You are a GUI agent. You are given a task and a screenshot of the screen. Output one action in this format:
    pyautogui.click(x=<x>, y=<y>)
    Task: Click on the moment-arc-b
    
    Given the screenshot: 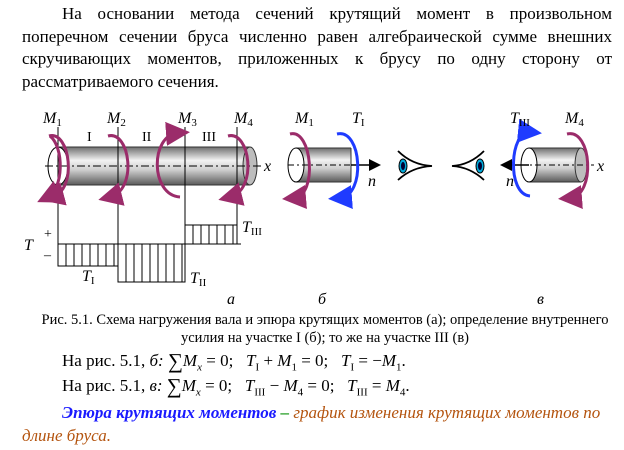 What is the action you would take?
    pyautogui.click(x=296, y=170)
    